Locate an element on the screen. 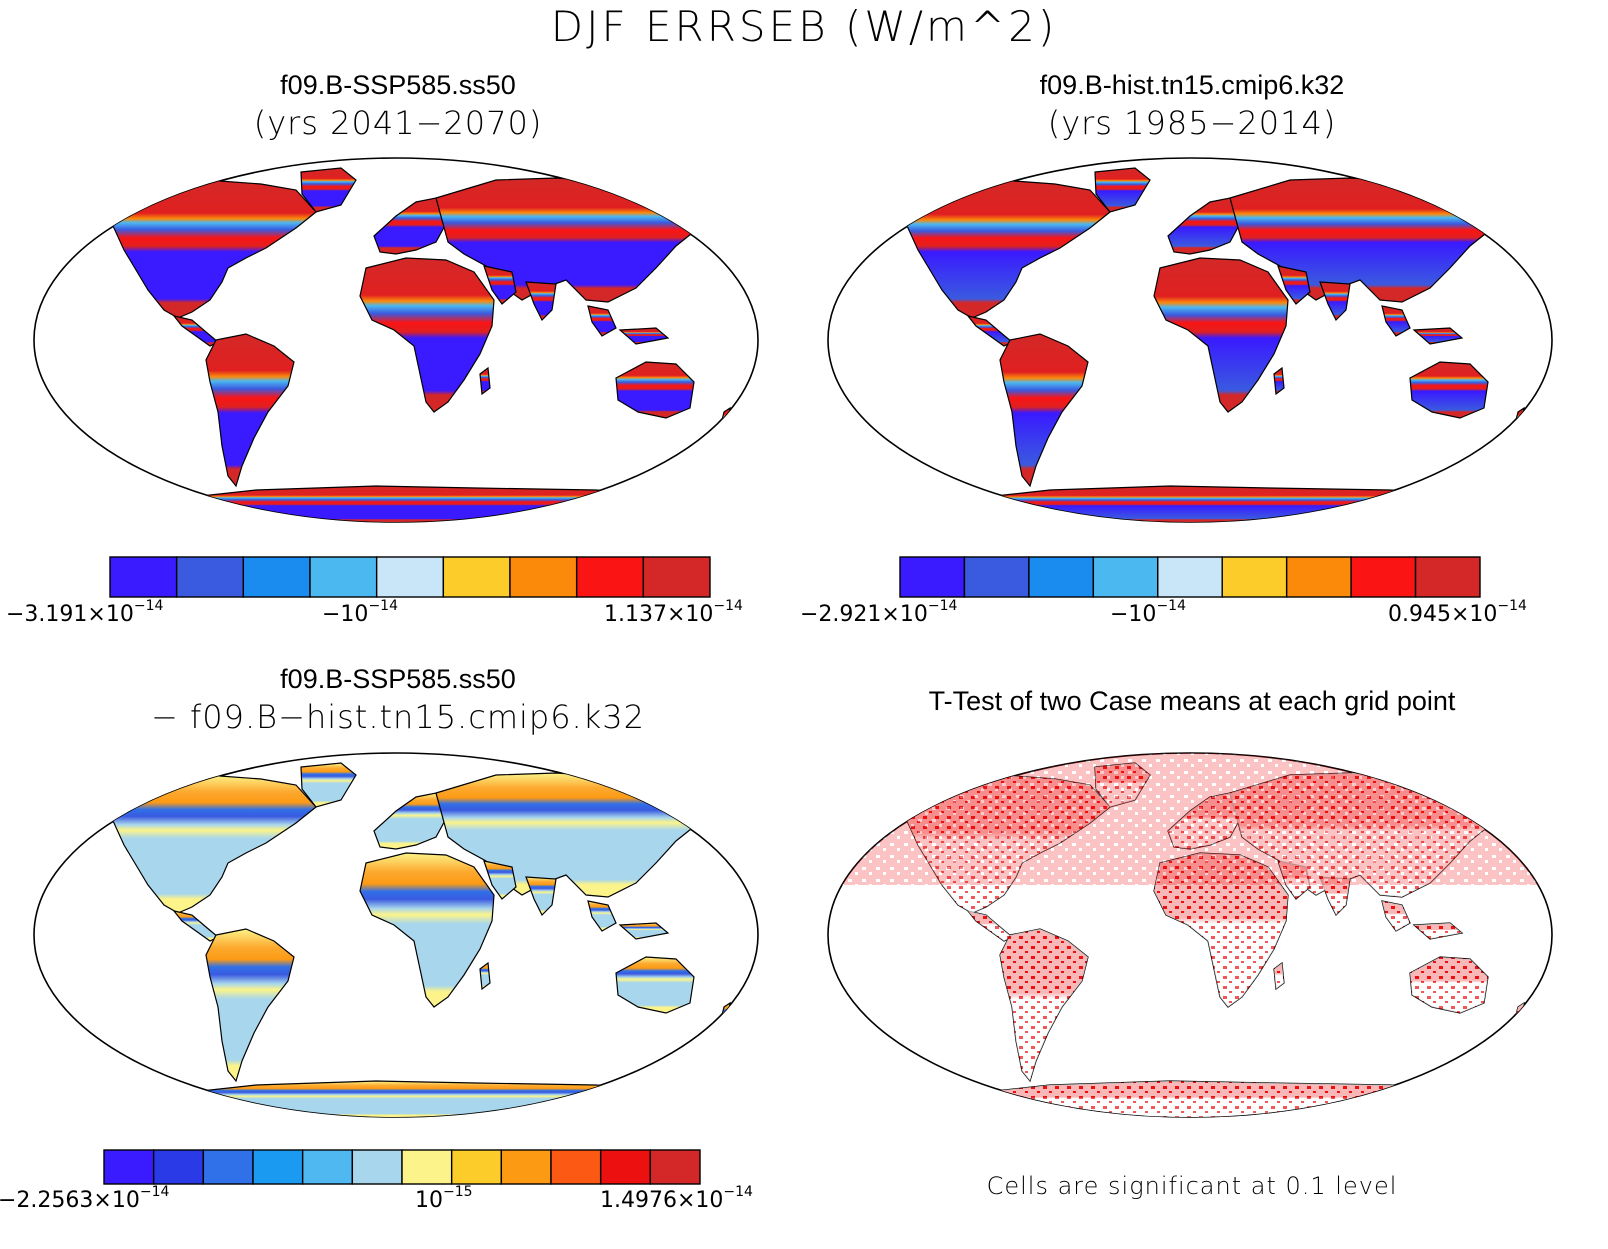 The height and width of the screenshot is (1249, 1608). colorbar-mid-label: 10−15 is located at coordinates (444, 1198).